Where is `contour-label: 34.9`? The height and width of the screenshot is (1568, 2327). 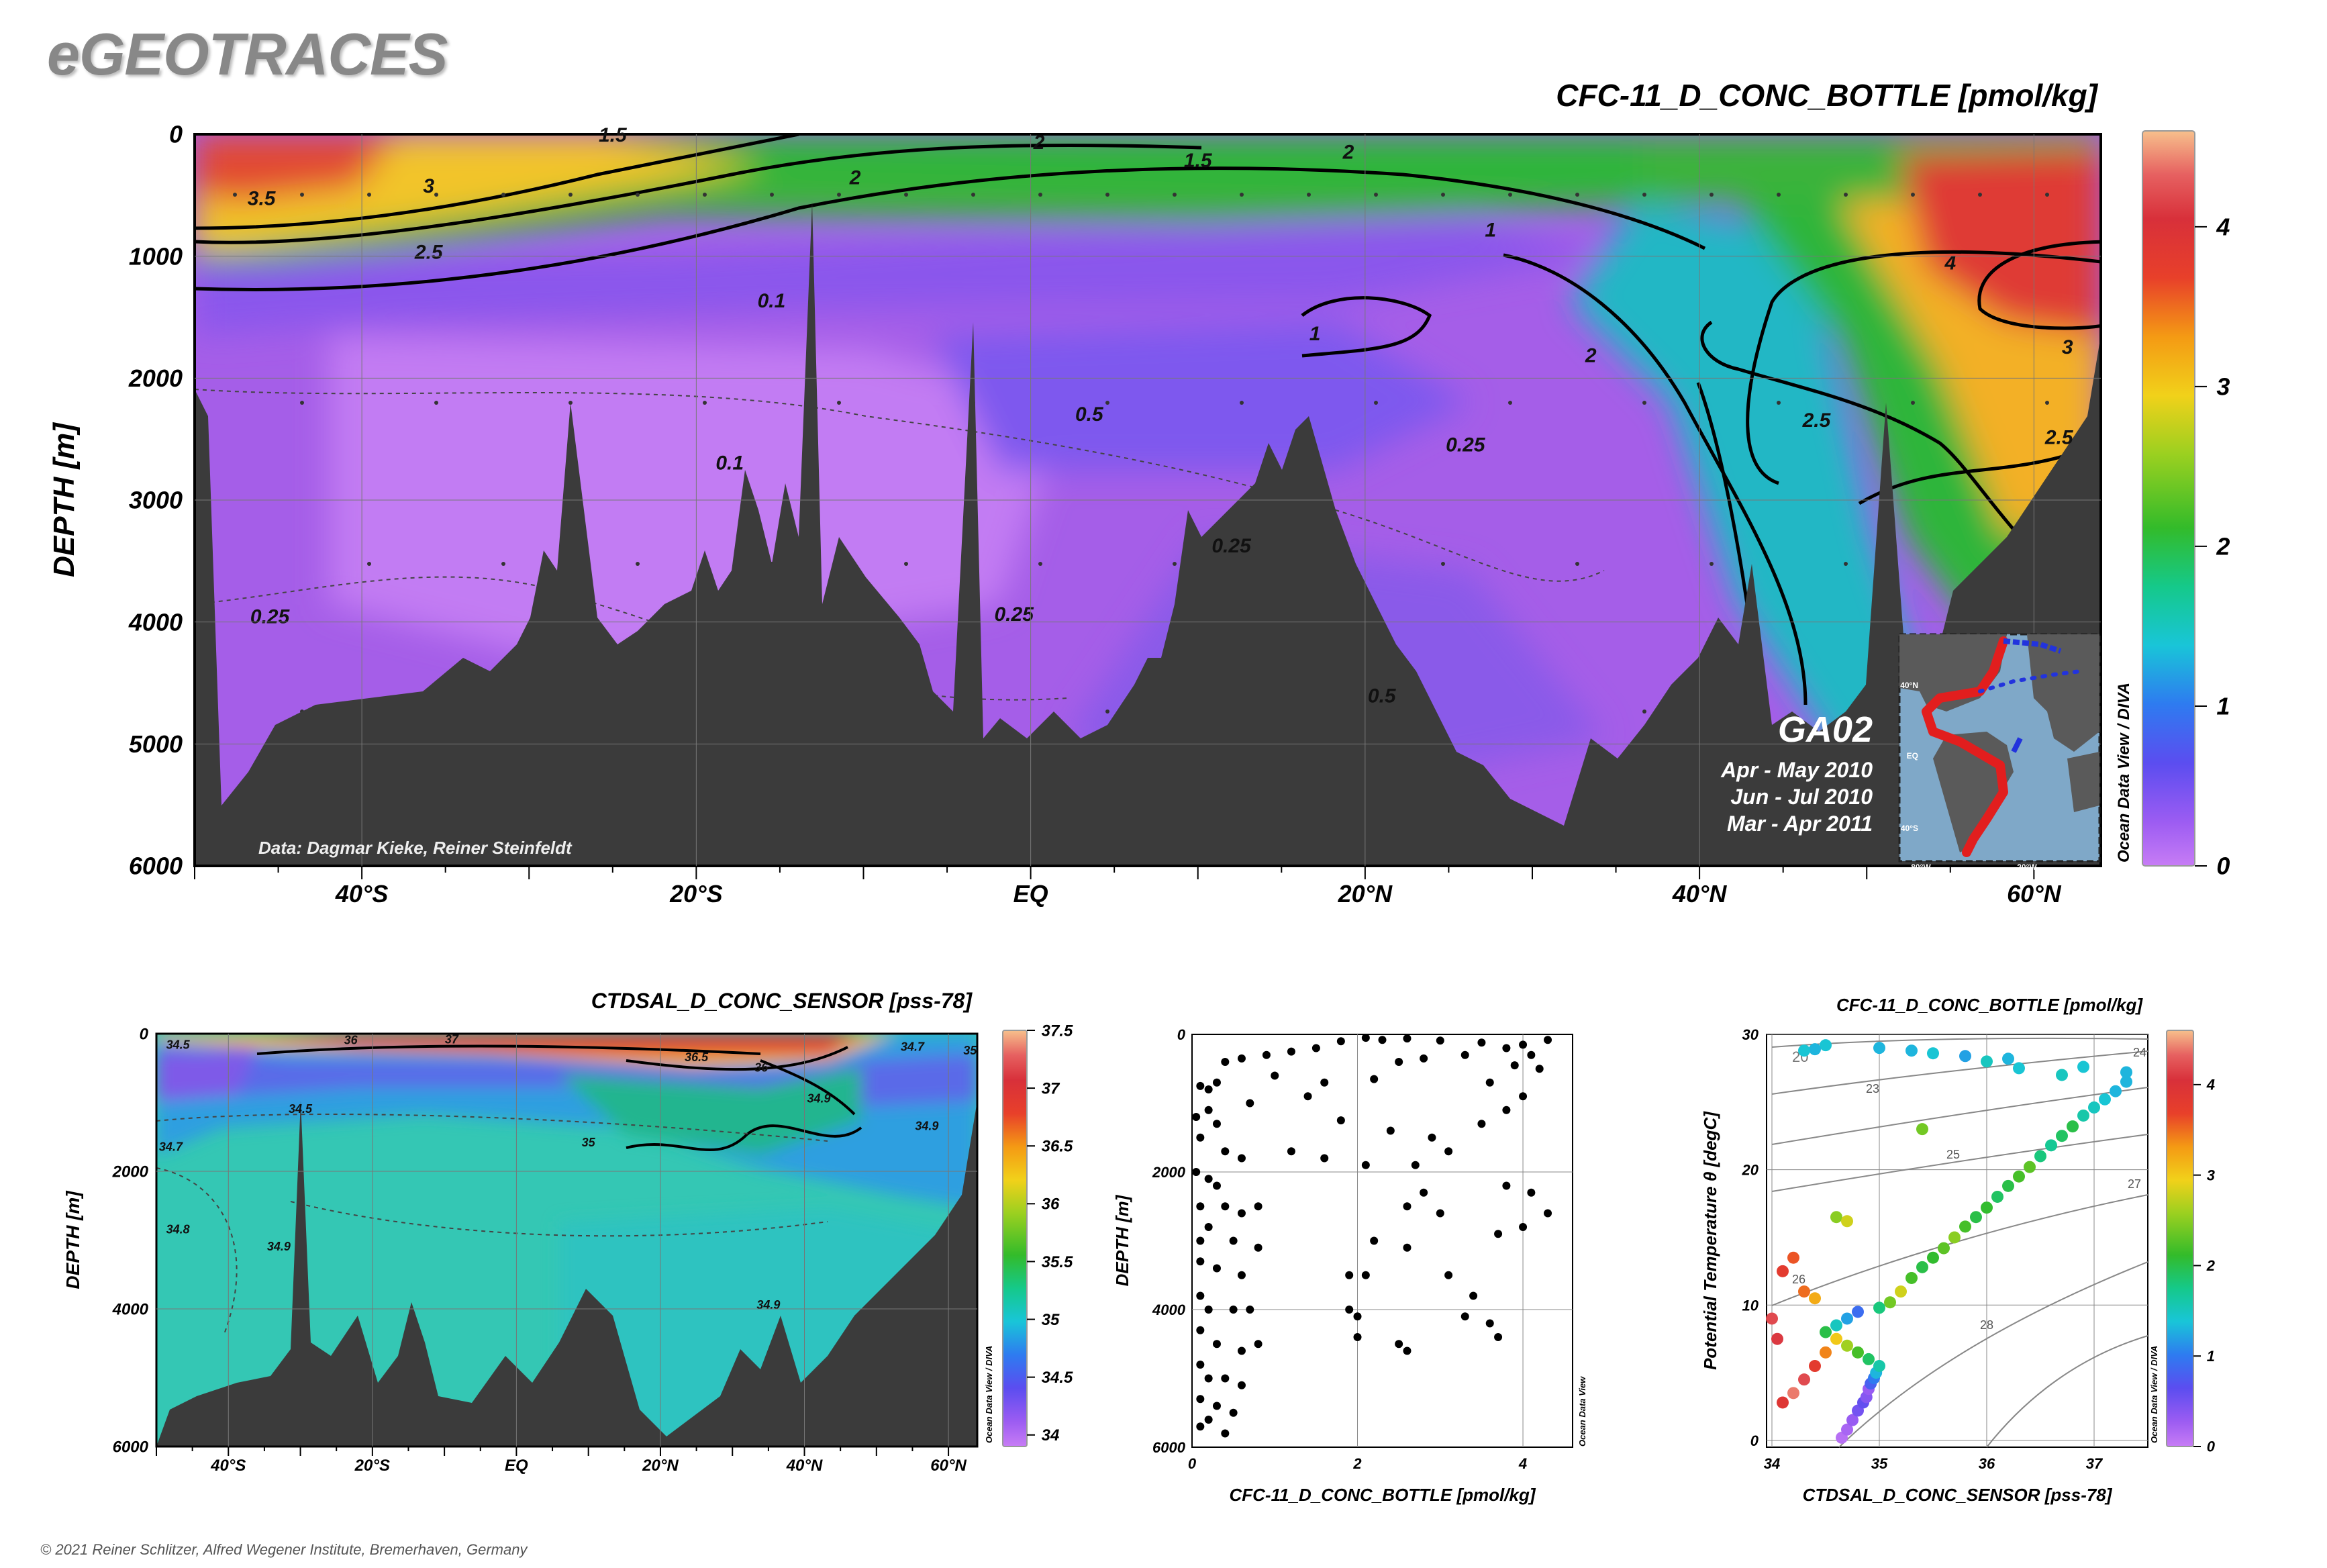 contour-label: 34.9 is located at coordinates (279, 1246).